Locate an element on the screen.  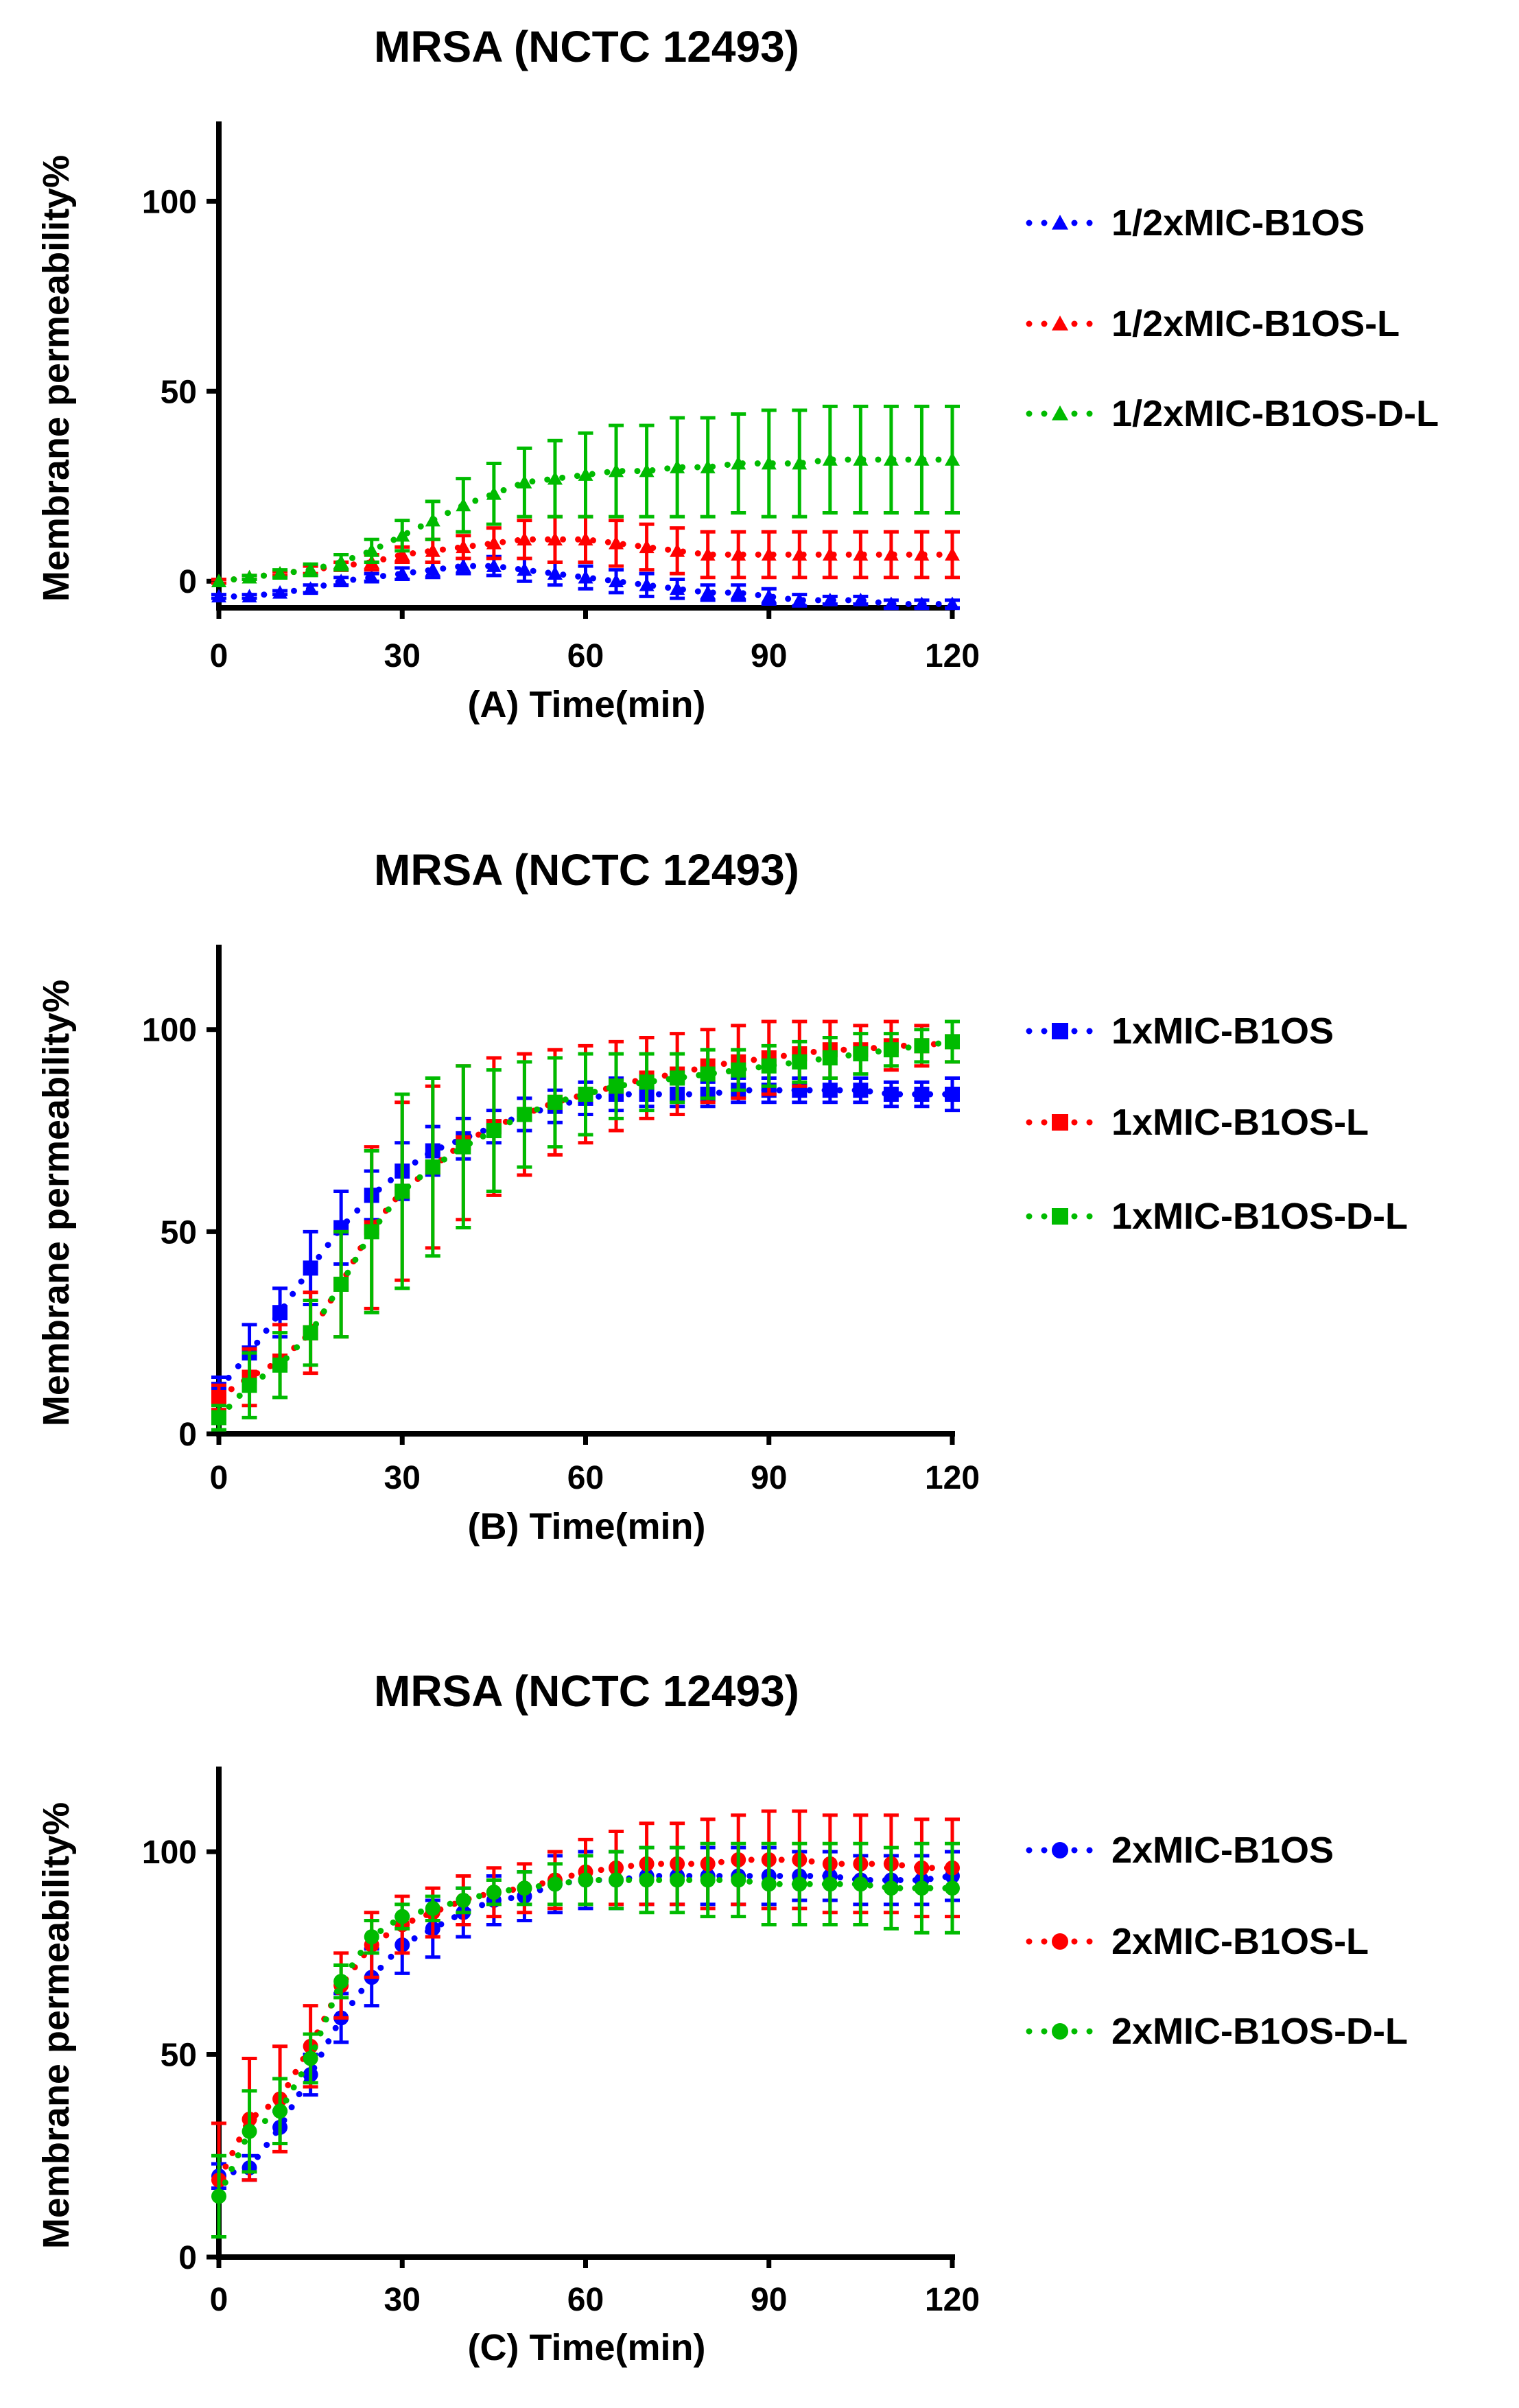
y-tick-label: 100 is located at coordinates (169, 202).